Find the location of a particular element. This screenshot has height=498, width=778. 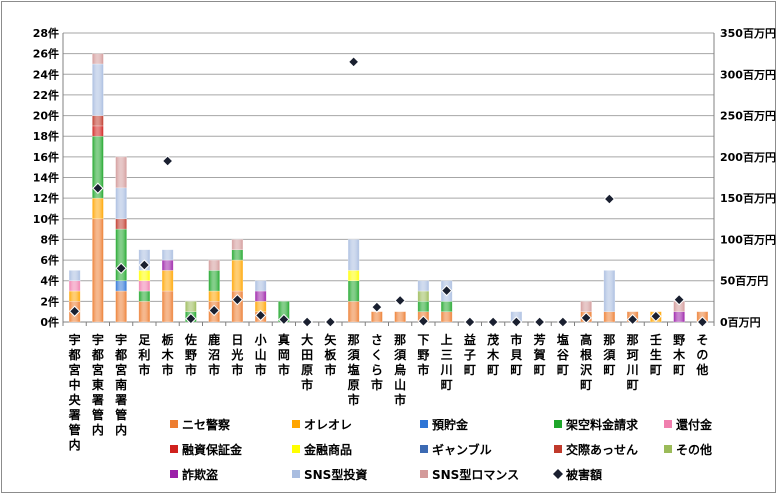

x-category-label: 大田原市 is located at coordinates (307, 362).